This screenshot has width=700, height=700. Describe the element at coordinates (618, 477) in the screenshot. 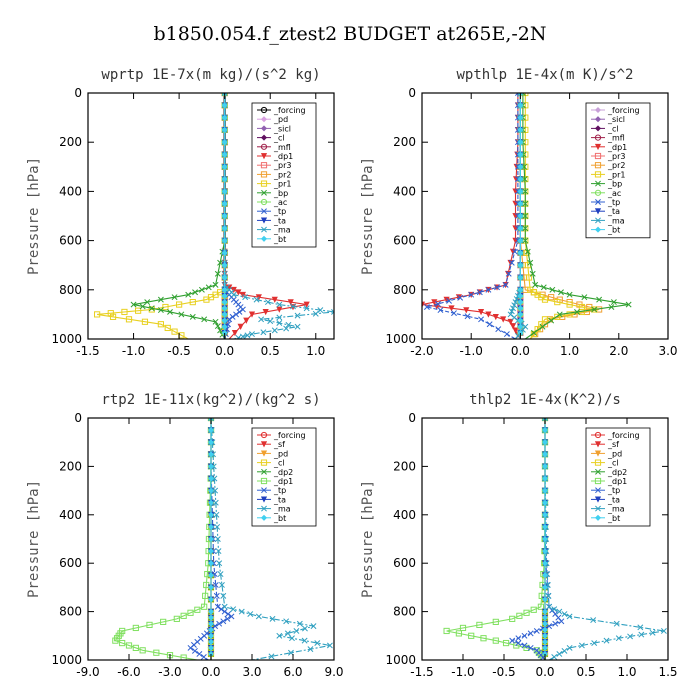

I see `legend: _forcing_sf_pd_cl_dp2_dp1_tp_ta_ma_bt` at that location.